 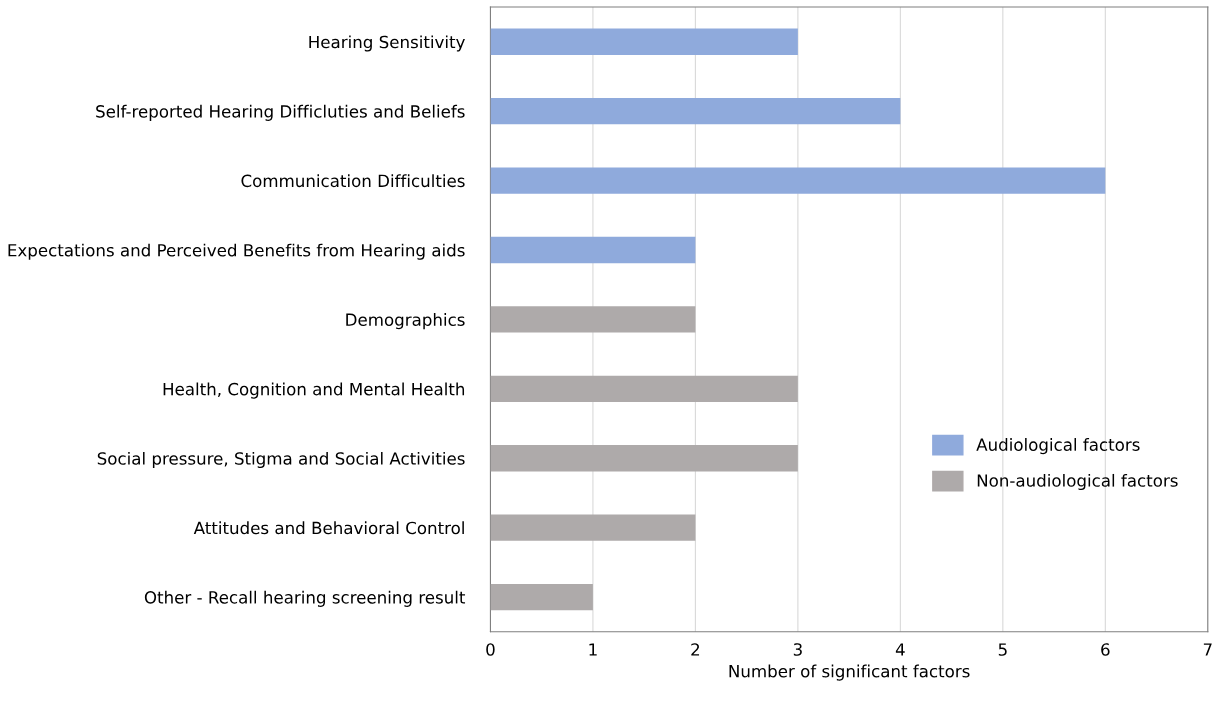 What do you see at coordinates (1002, 649) in the screenshot?
I see `x-tick-label: 5` at bounding box center [1002, 649].